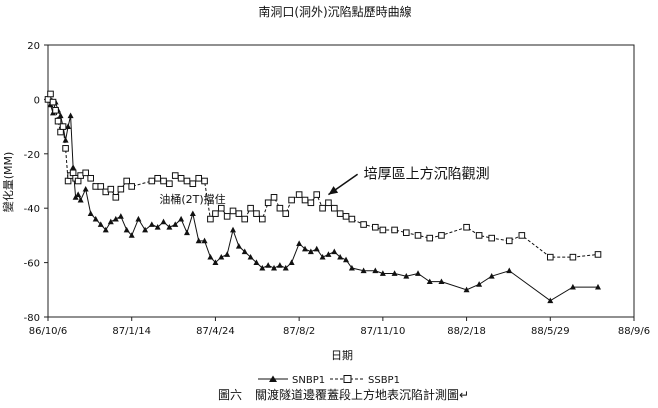  What do you see at coordinates (273, 378) in the screenshot?
I see `triangle-marker-icon` at bounding box center [273, 378].